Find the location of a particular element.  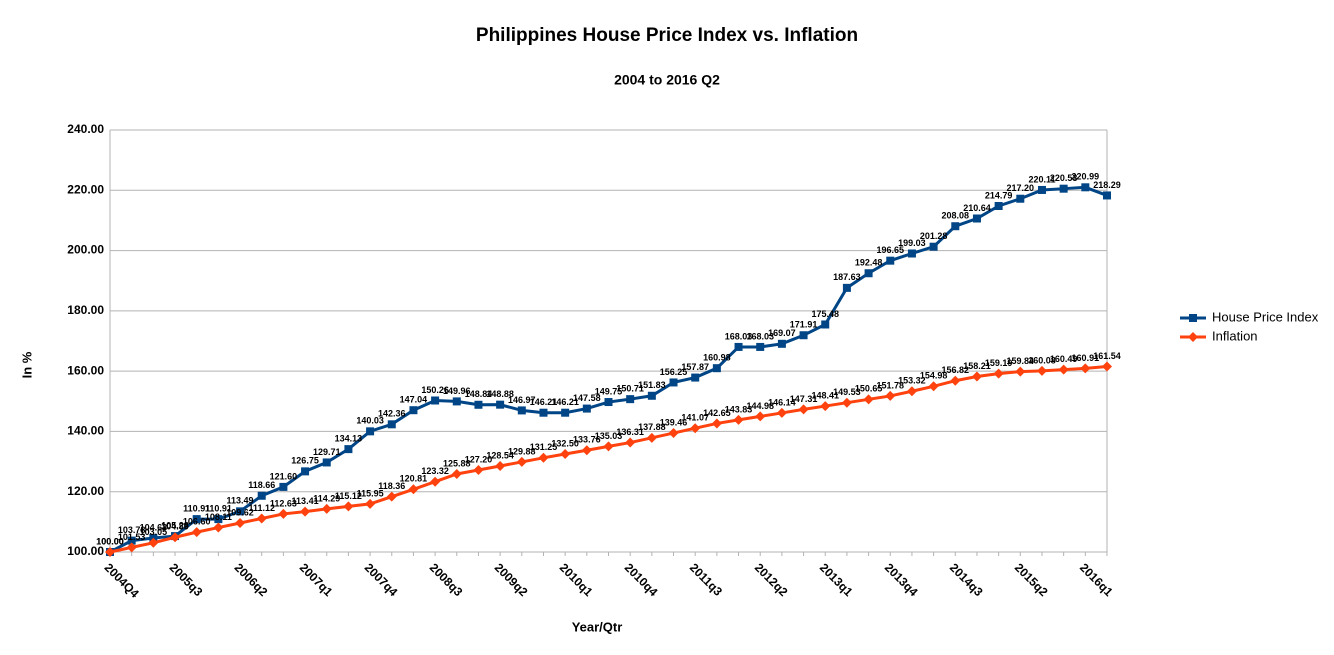

data-label: 146.21 is located at coordinates (544, 402).